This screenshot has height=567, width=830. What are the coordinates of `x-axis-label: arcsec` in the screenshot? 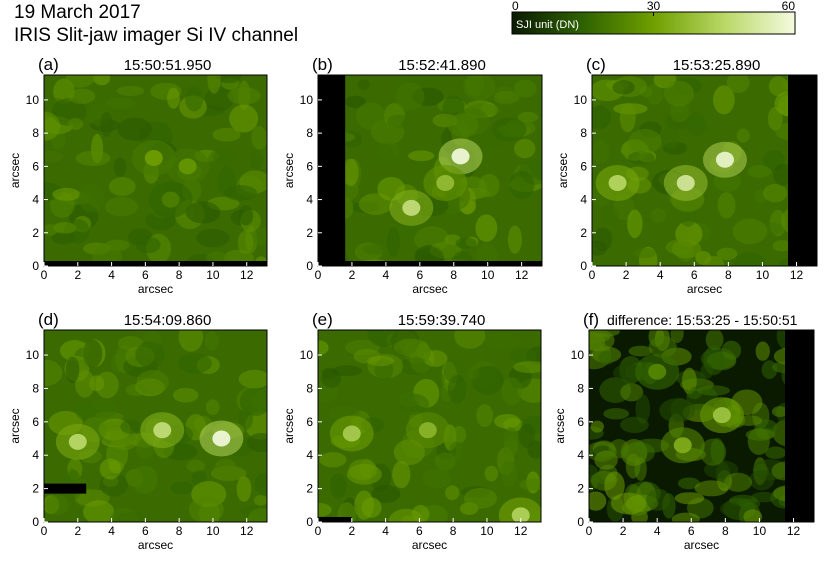 It's located at (155, 289).